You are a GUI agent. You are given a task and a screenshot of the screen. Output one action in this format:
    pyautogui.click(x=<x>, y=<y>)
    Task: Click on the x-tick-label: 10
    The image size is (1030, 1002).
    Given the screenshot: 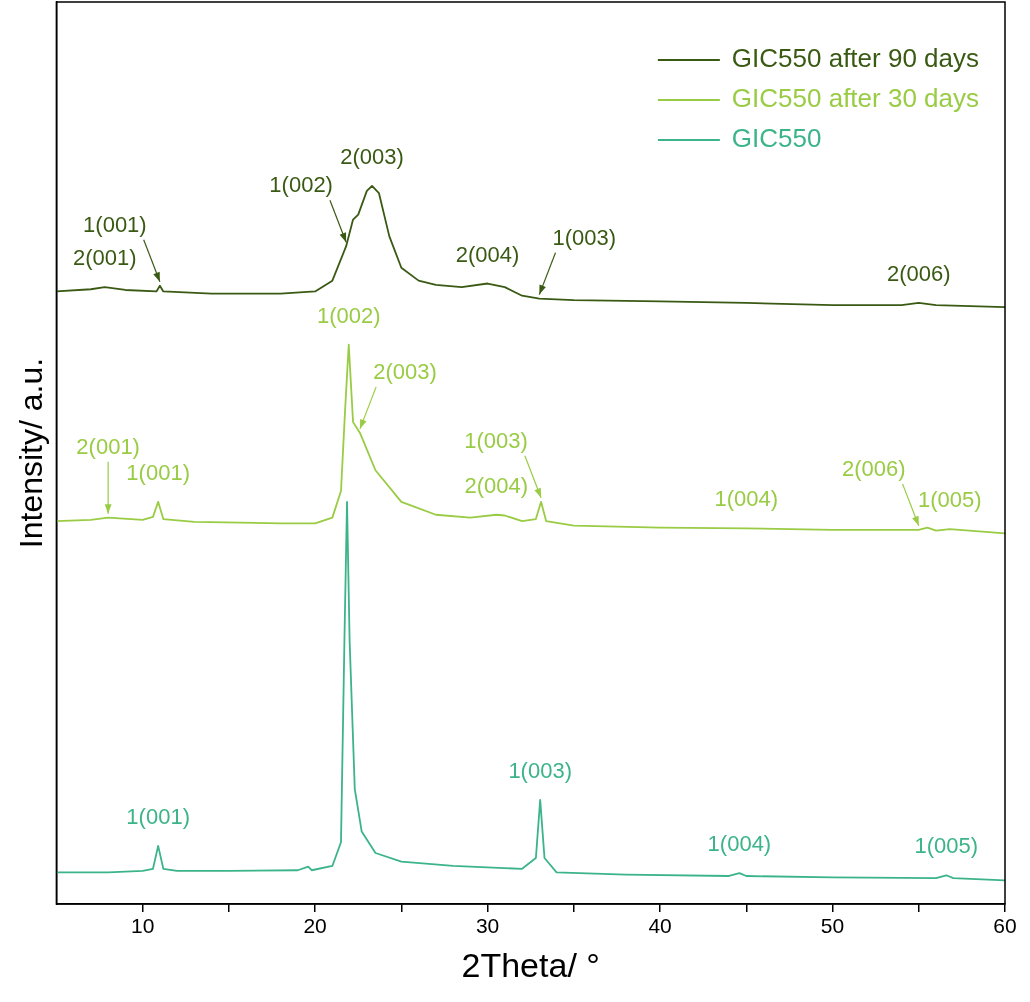 What is the action you would take?
    pyautogui.click(x=142, y=926)
    